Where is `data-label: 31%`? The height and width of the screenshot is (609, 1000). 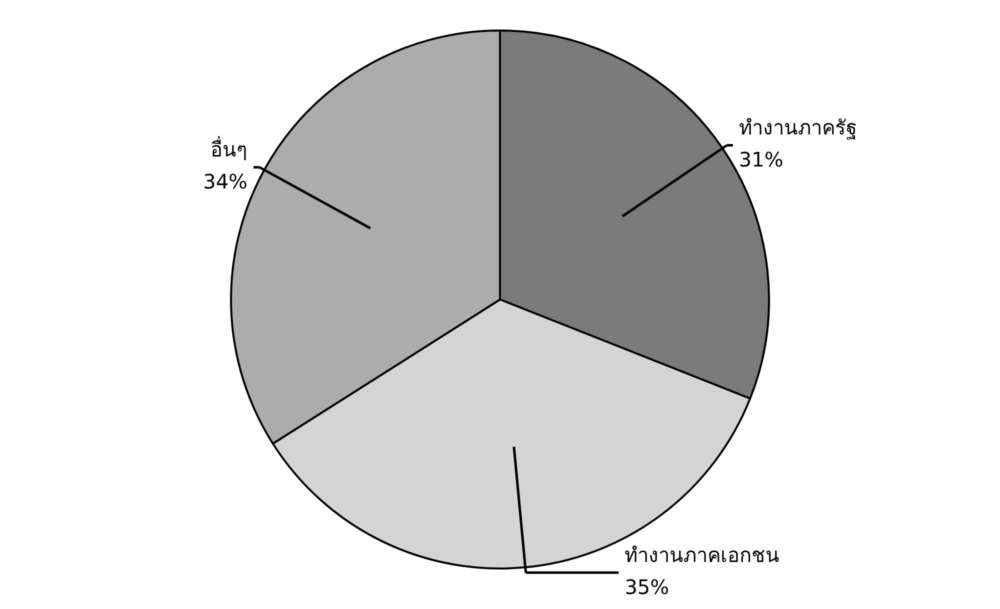 data-label: 31% is located at coordinates (761, 159).